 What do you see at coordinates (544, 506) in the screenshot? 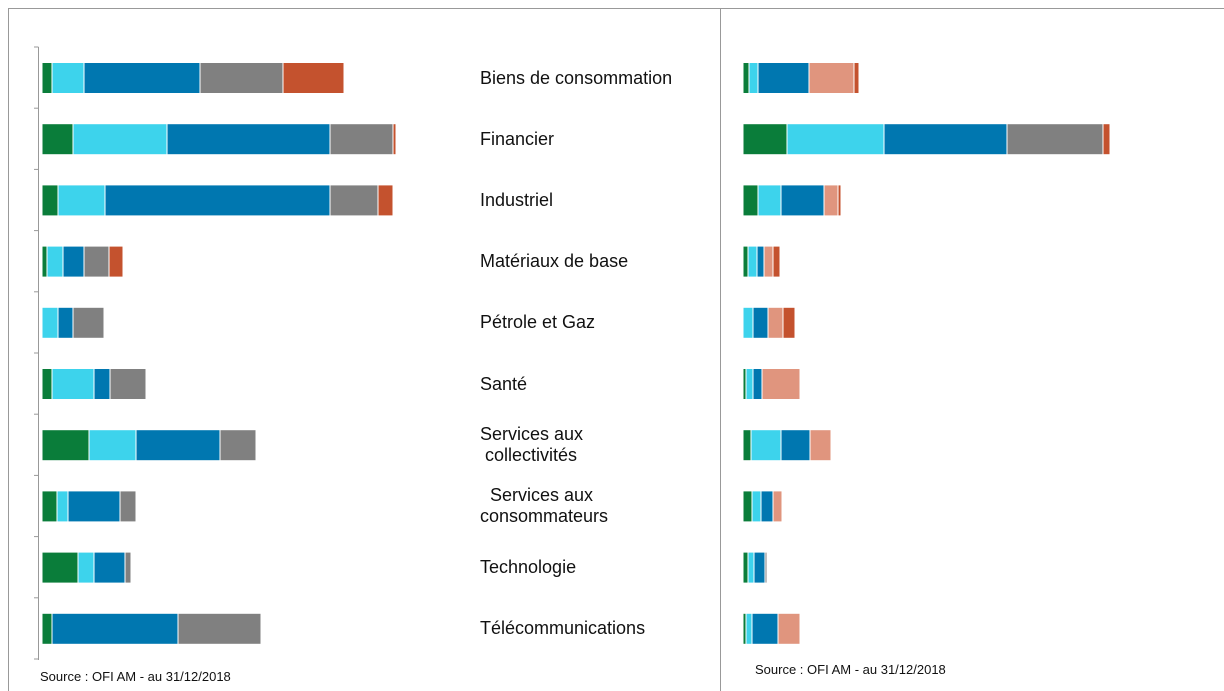
I see `category-label: Services aux consommateurs` at bounding box center [544, 506].